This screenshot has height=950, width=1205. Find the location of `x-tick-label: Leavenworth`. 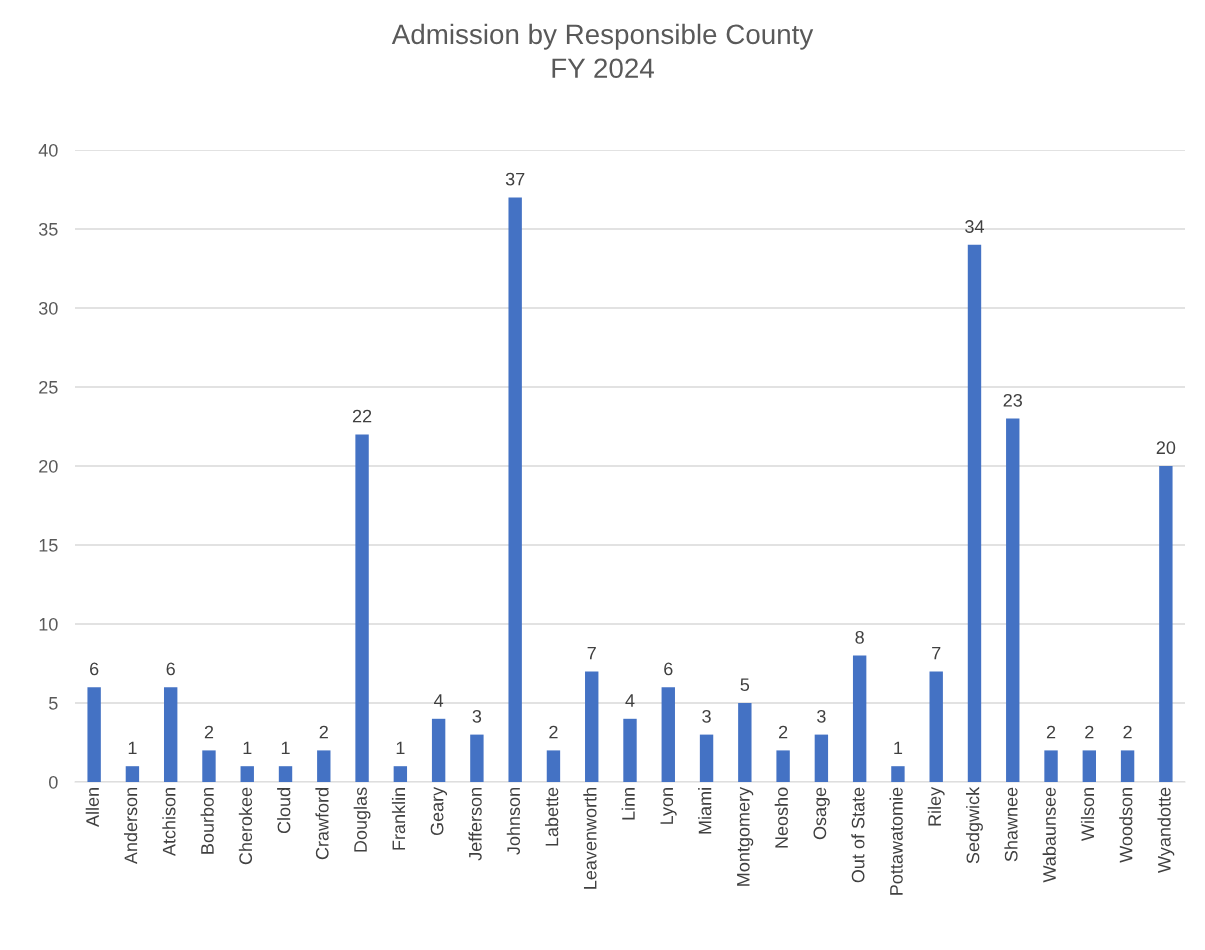

x-tick-label: Leavenworth is located at coordinates (590, 838).